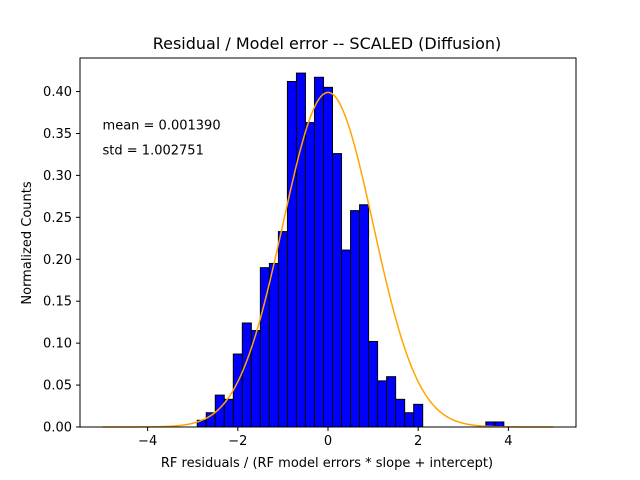  I want to click on x-tick-label: −2, so click(237, 441).